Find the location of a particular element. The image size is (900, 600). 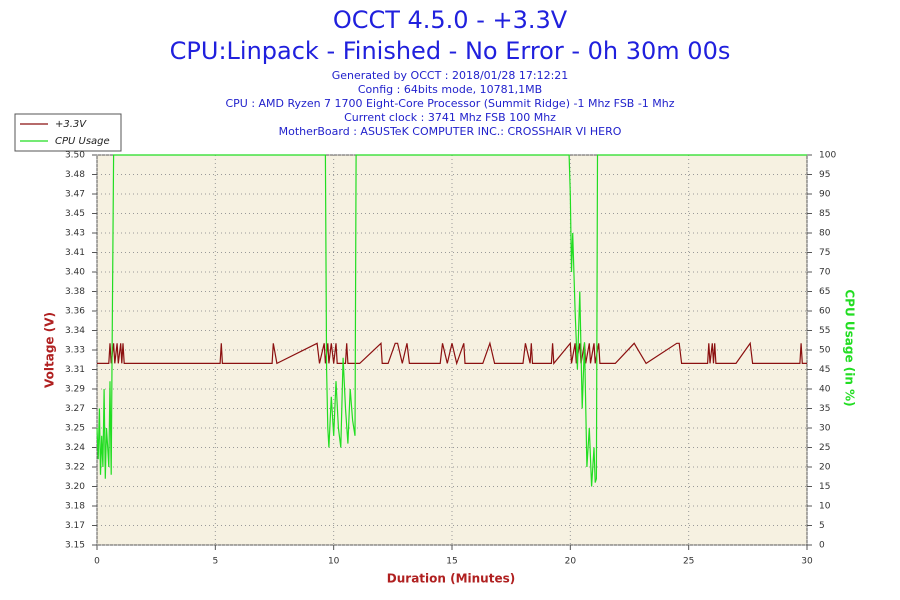

x-tick-label: 25 is located at coordinates (688, 562).